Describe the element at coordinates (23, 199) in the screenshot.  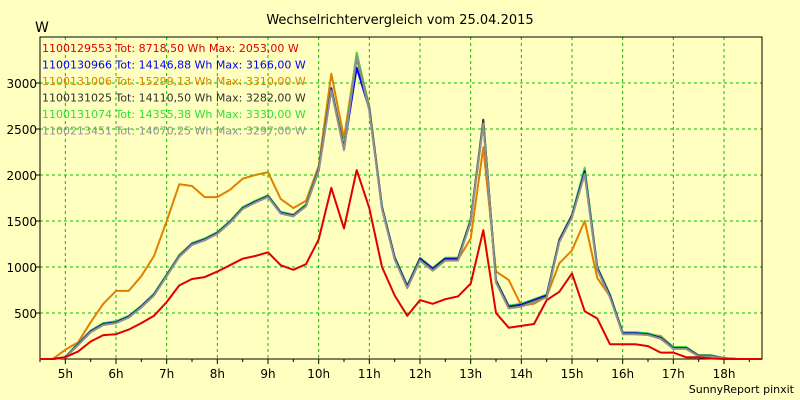
I see `y-axis-ticks: 500 1000 1500 2000 2500 3000` at that location.